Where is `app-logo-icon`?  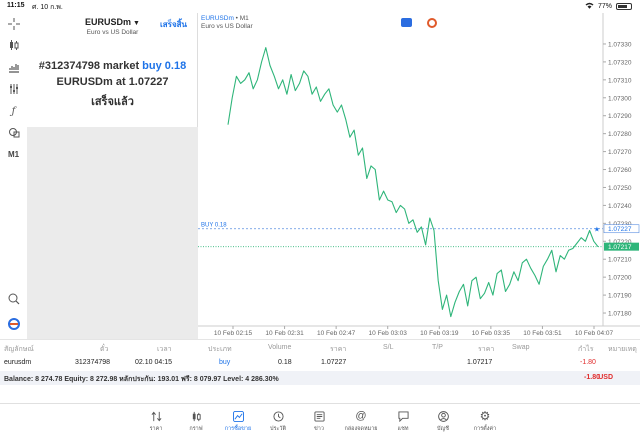
app-logo-icon is located at coordinates (13, 324).